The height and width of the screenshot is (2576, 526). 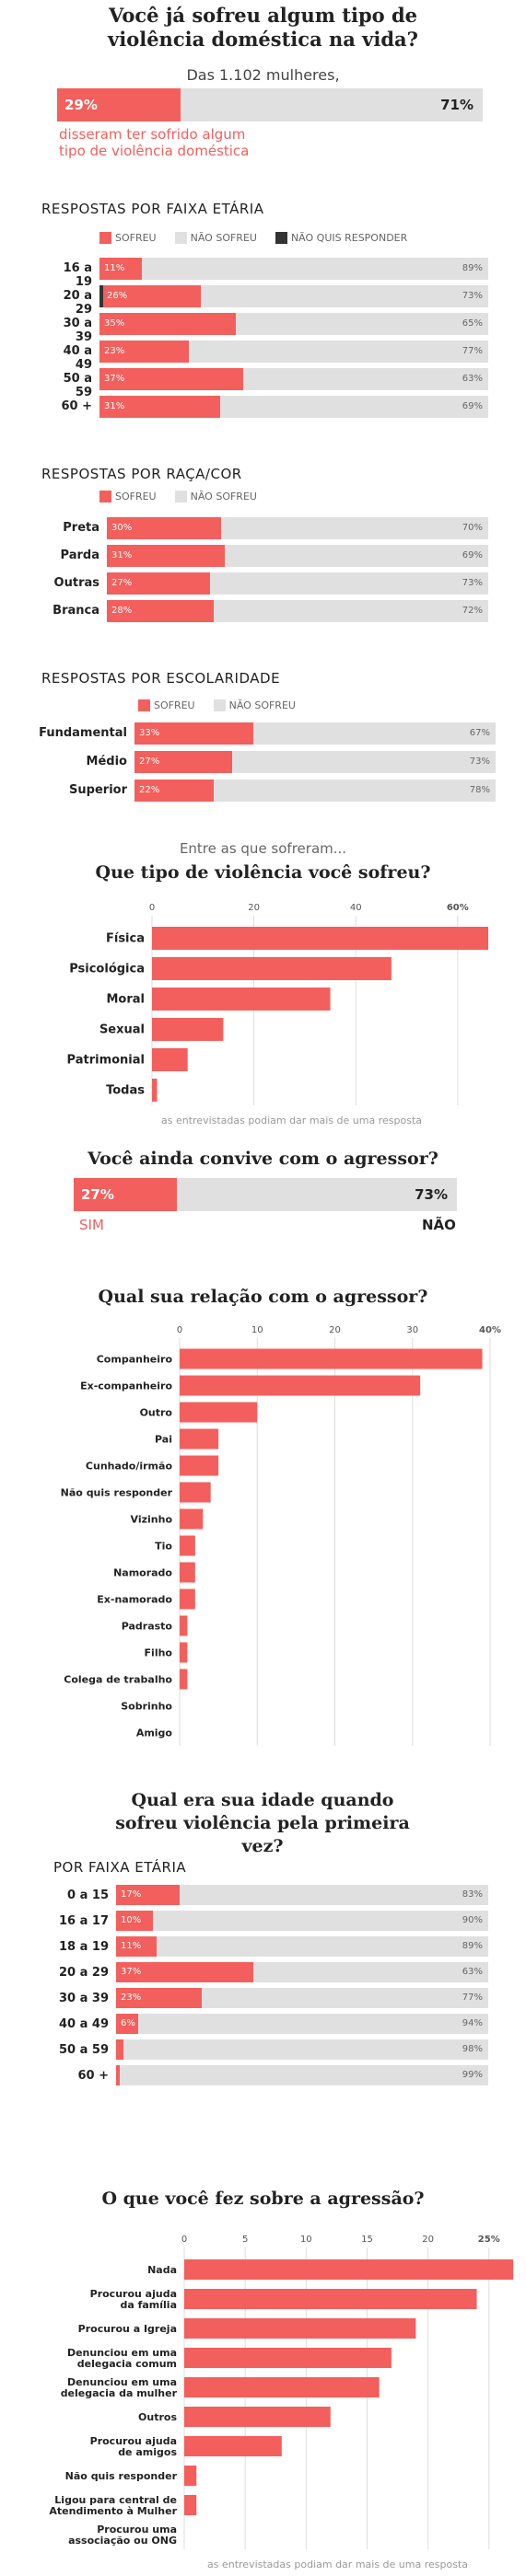 I want to click on bar-track: 10% 90%, so click(x=302, y=1921).